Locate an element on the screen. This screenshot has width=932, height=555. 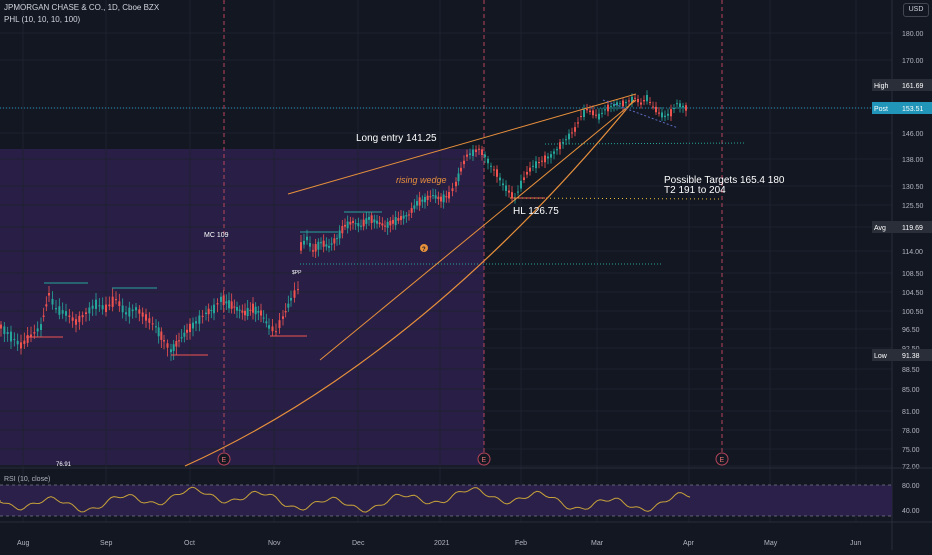
earnings-letter: E is located at coordinates (722, 460).